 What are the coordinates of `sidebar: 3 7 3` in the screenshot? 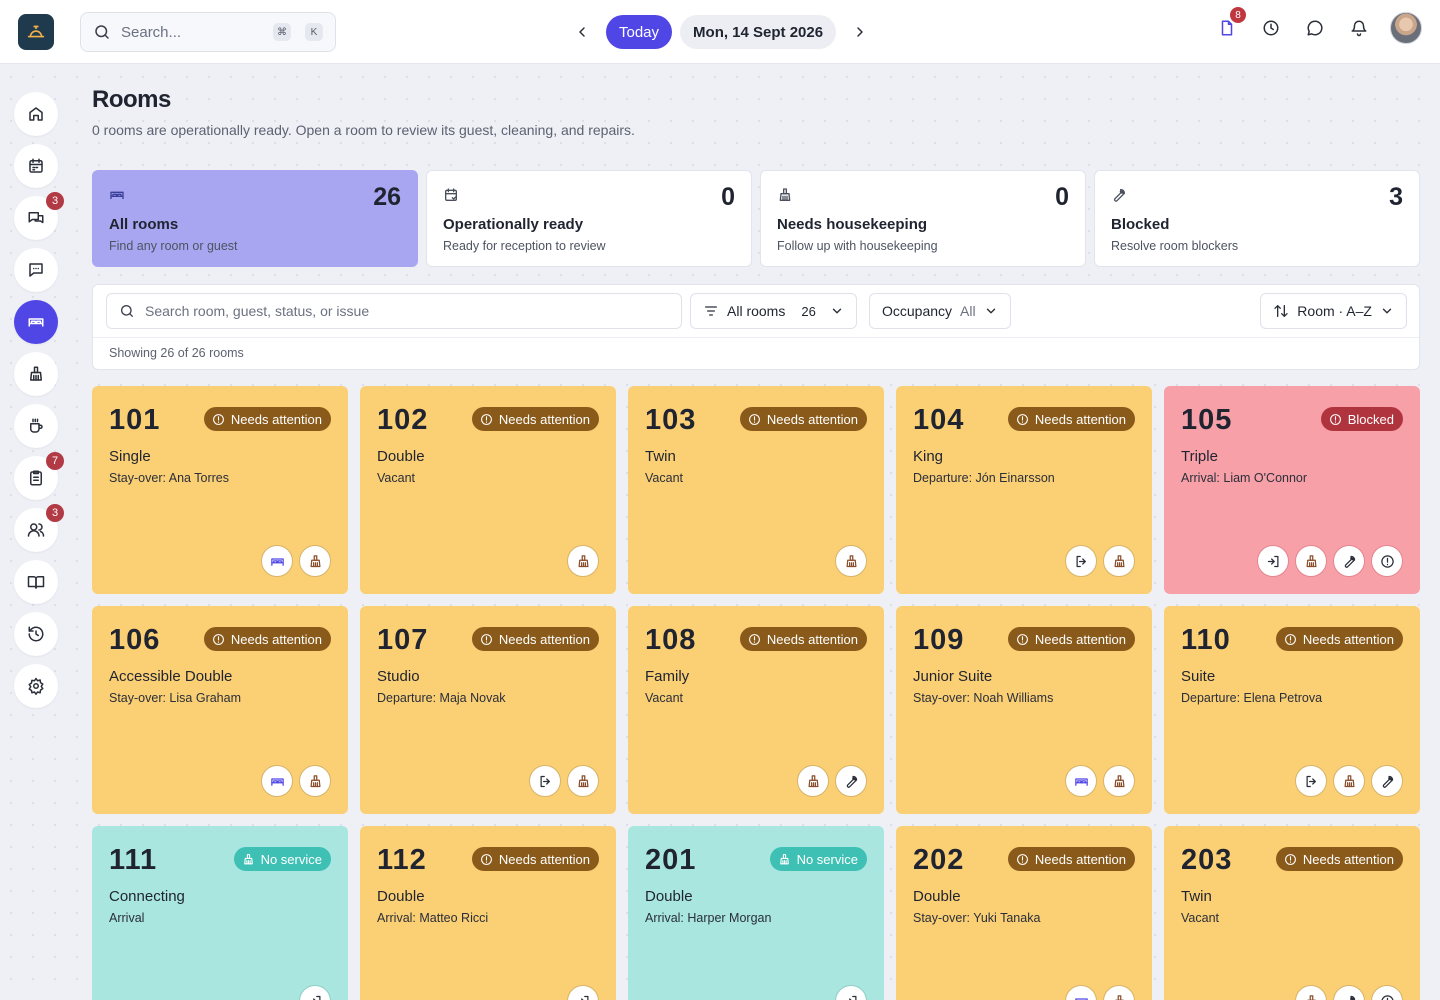 It's located at (39, 404).